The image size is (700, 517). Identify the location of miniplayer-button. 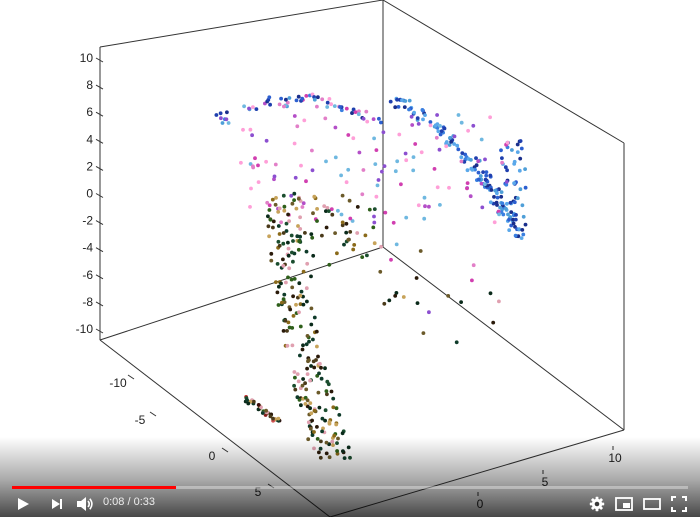
(624, 503).